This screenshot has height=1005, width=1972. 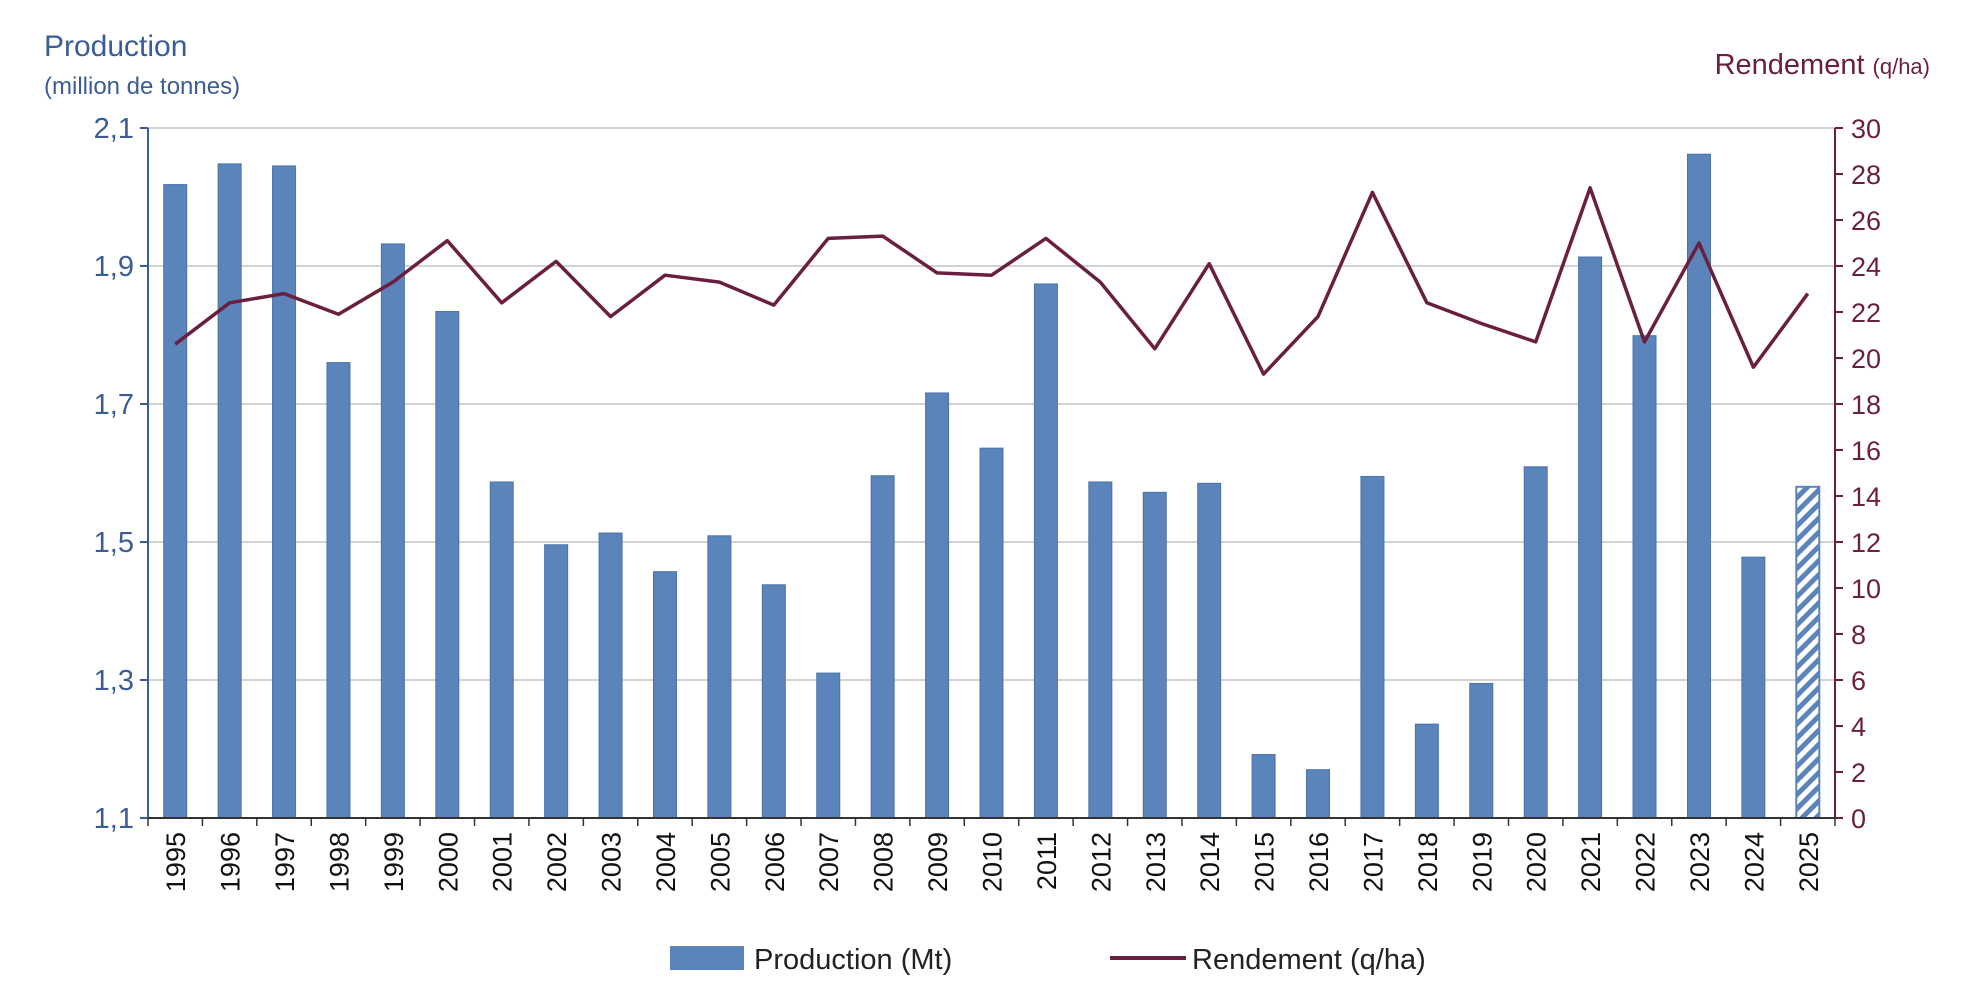 What do you see at coordinates (993, 862) in the screenshot?
I see `x-tick-label: 2010` at bounding box center [993, 862].